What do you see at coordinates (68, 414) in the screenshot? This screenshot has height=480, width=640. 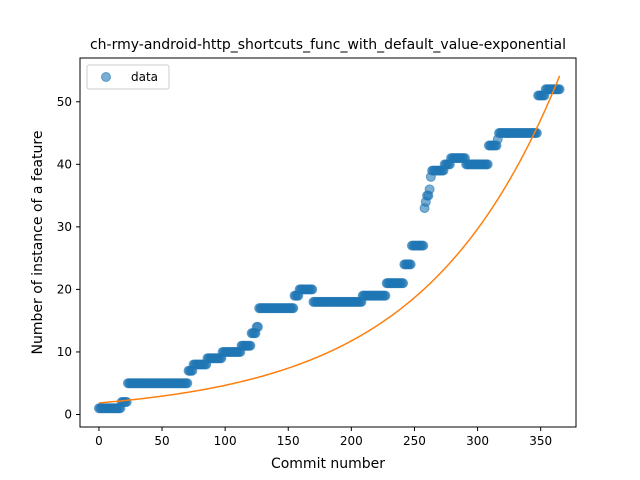 I see `y-tick-label: 0` at bounding box center [68, 414].